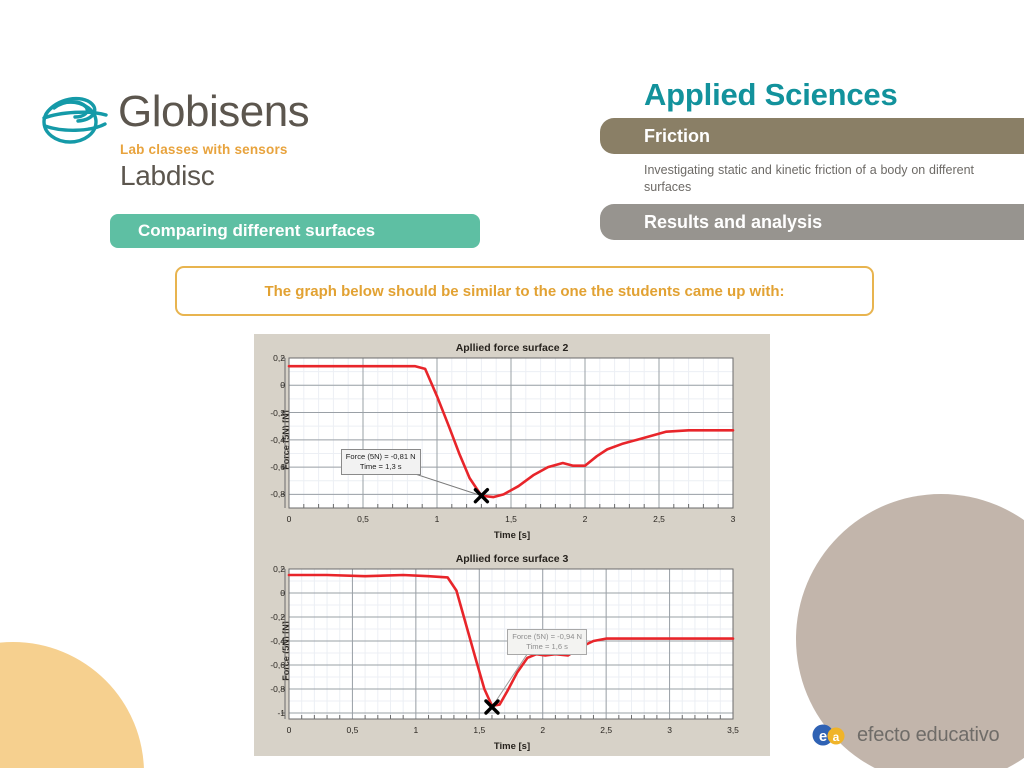 This screenshot has width=1024, height=768. I want to click on svg-text: e, so click(823, 736).